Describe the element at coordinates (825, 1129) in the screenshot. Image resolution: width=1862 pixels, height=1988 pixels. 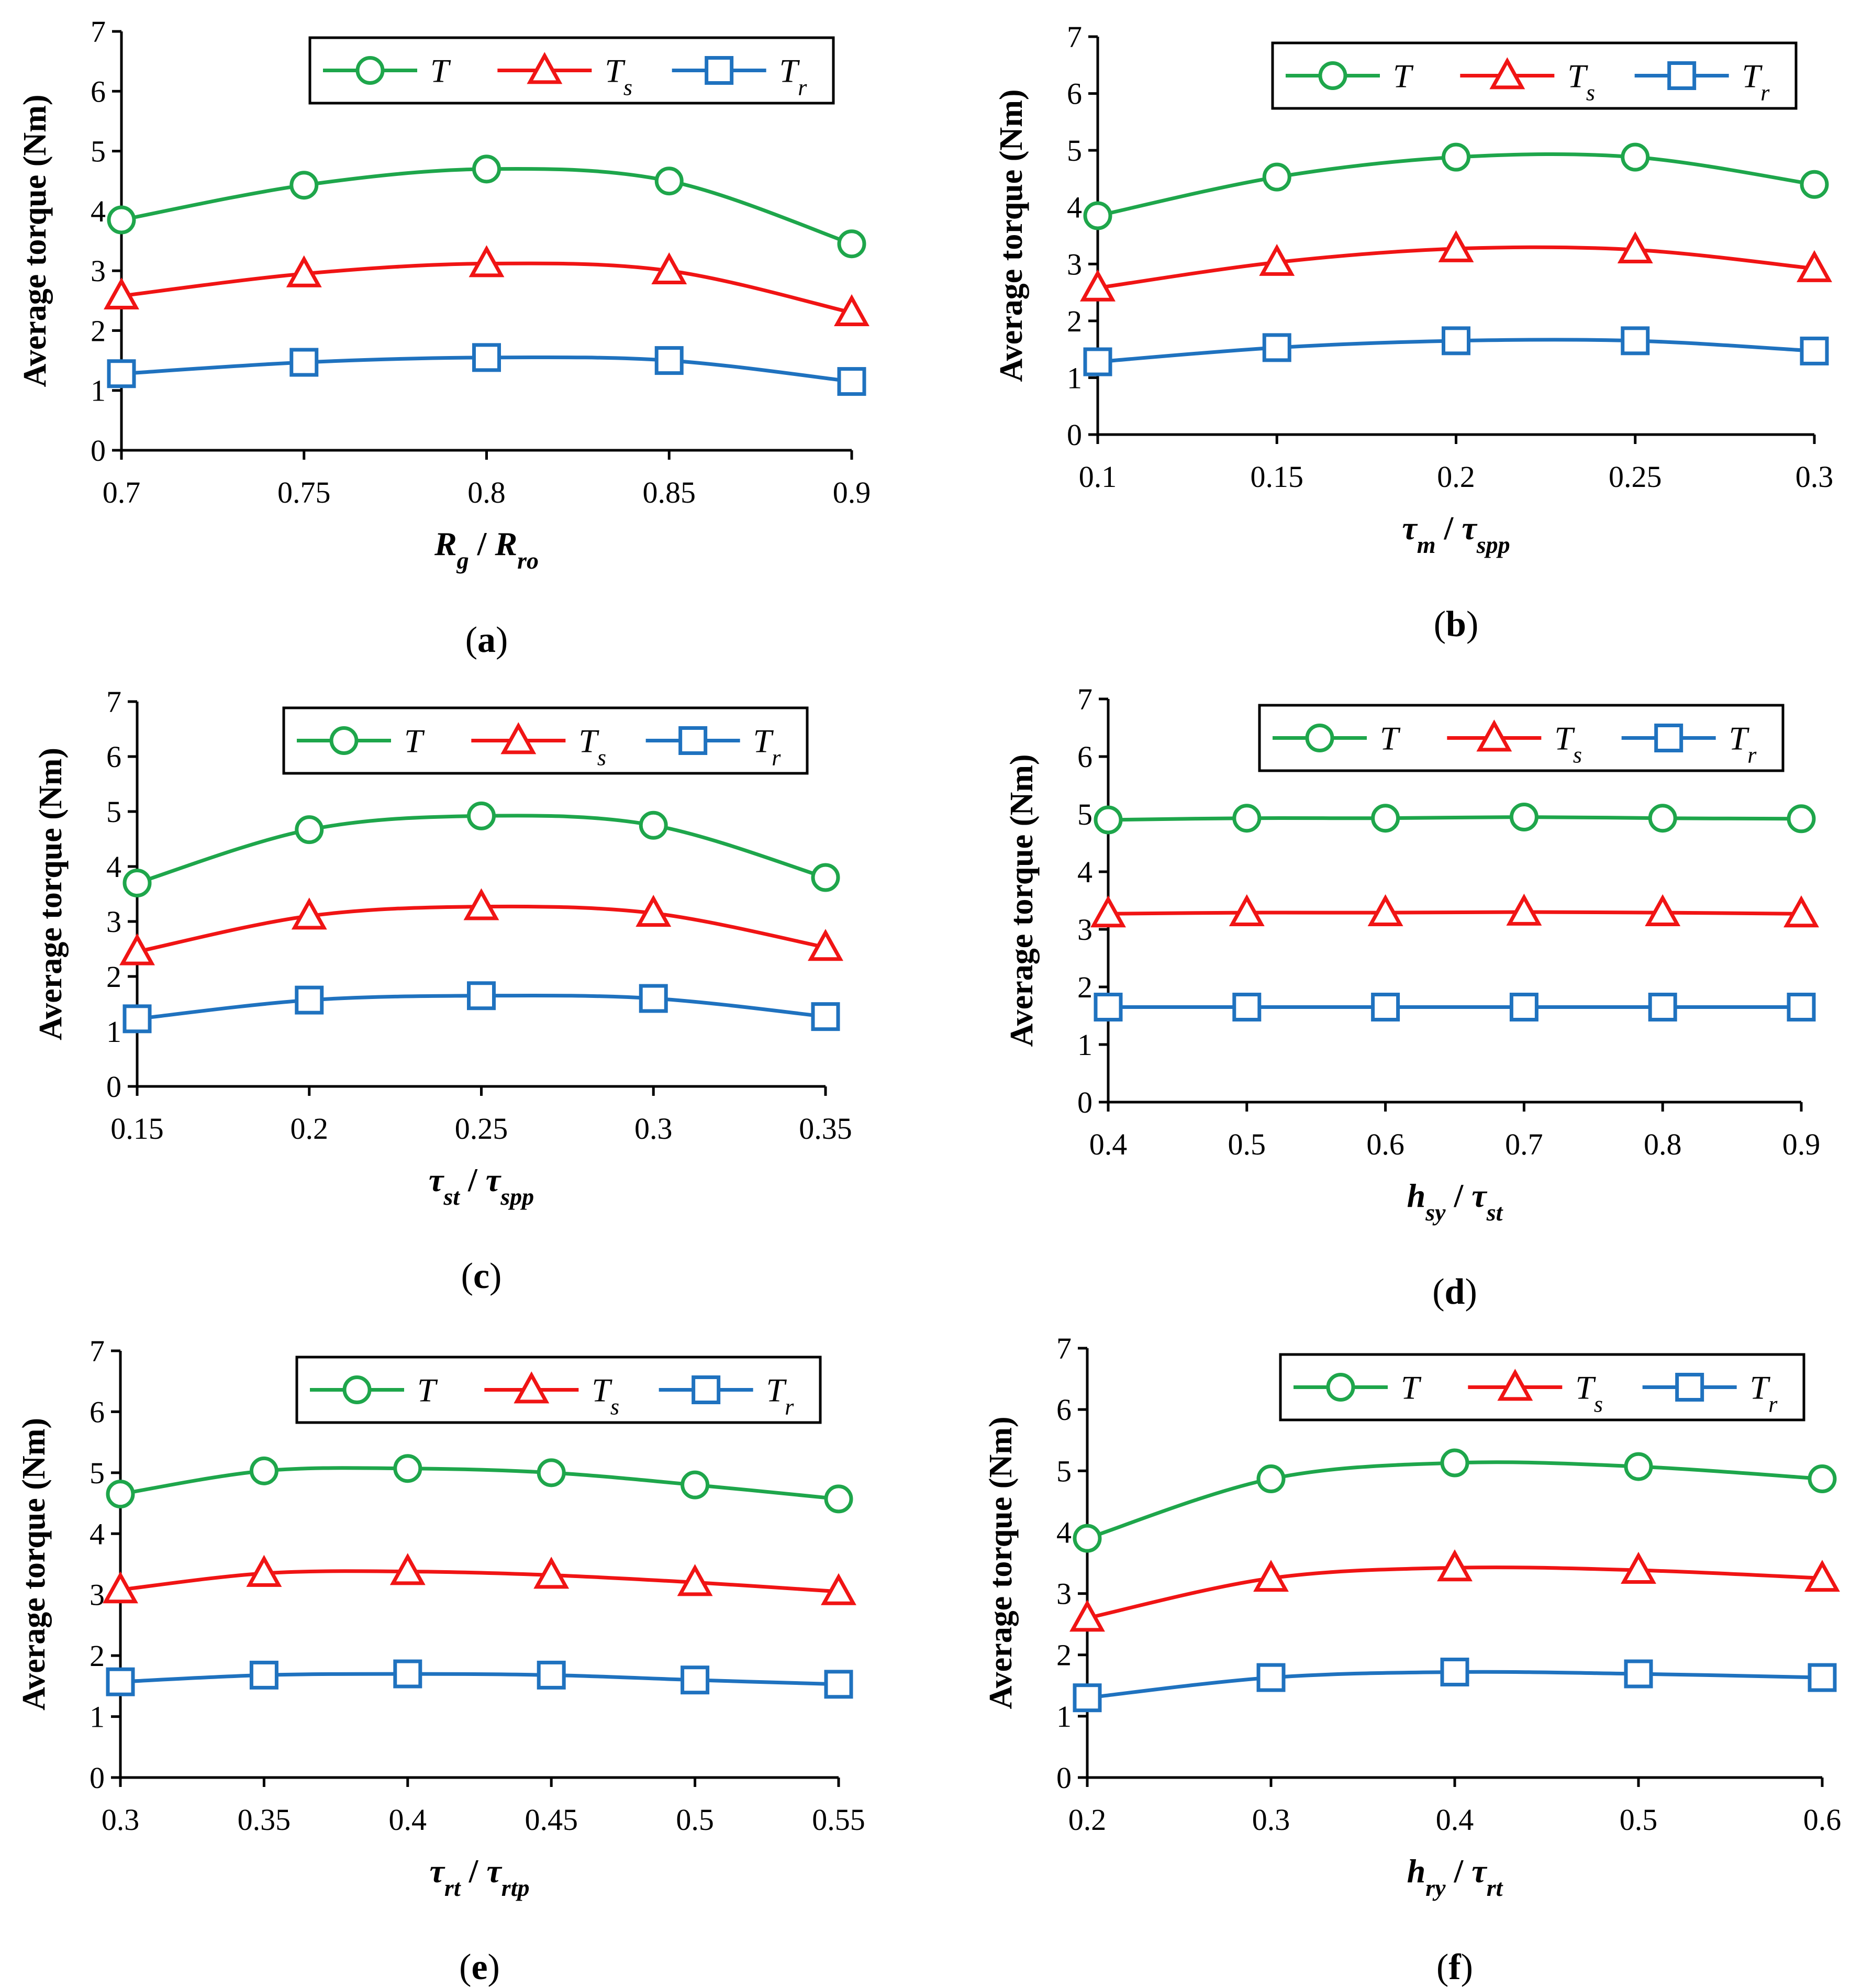
I see `x-tick-label: 0.35` at that location.